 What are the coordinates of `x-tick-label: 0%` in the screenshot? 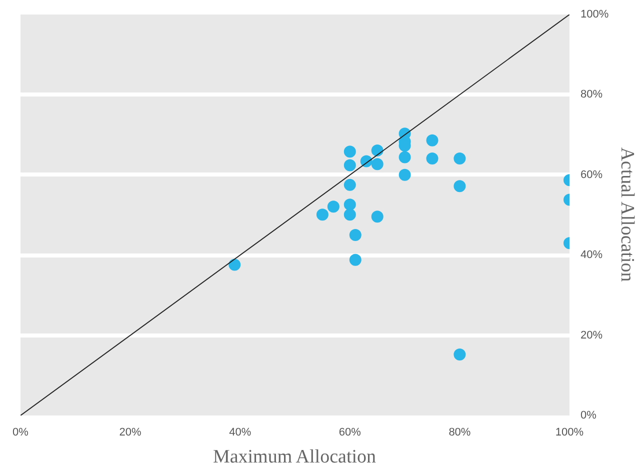 It's located at (20, 432).